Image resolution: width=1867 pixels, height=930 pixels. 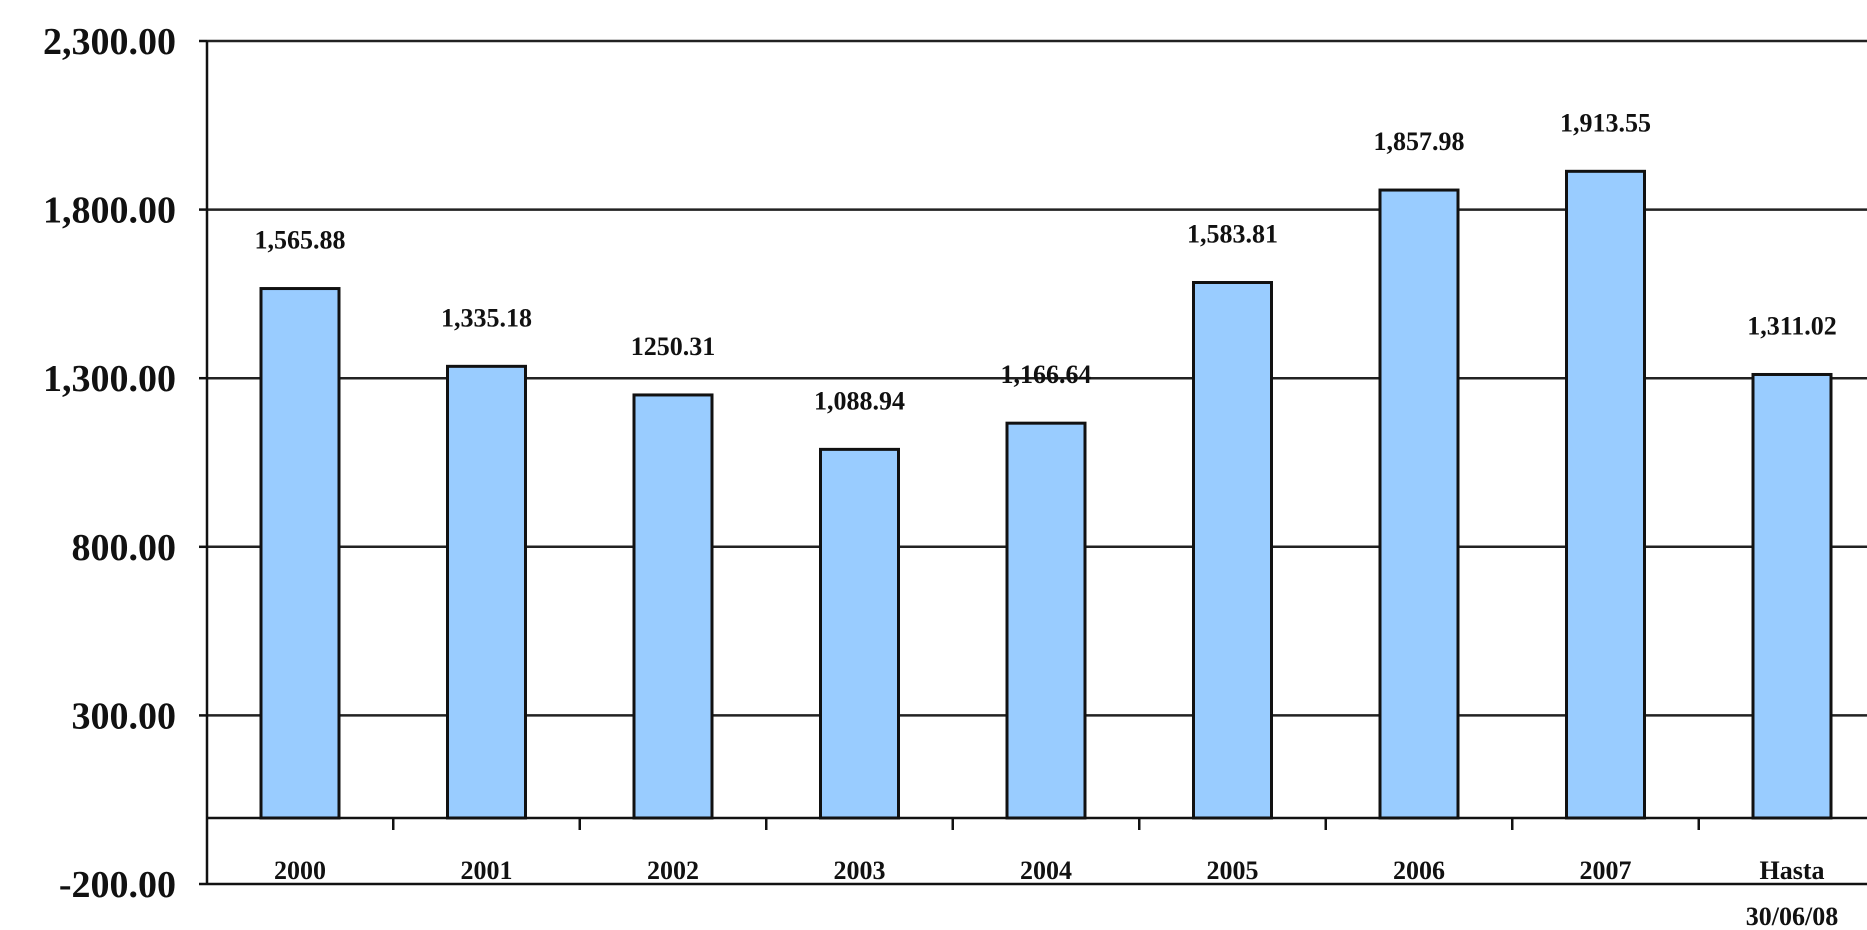 What do you see at coordinates (109, 42) in the screenshot?
I see `y-tick-label: 2,300.00` at bounding box center [109, 42].